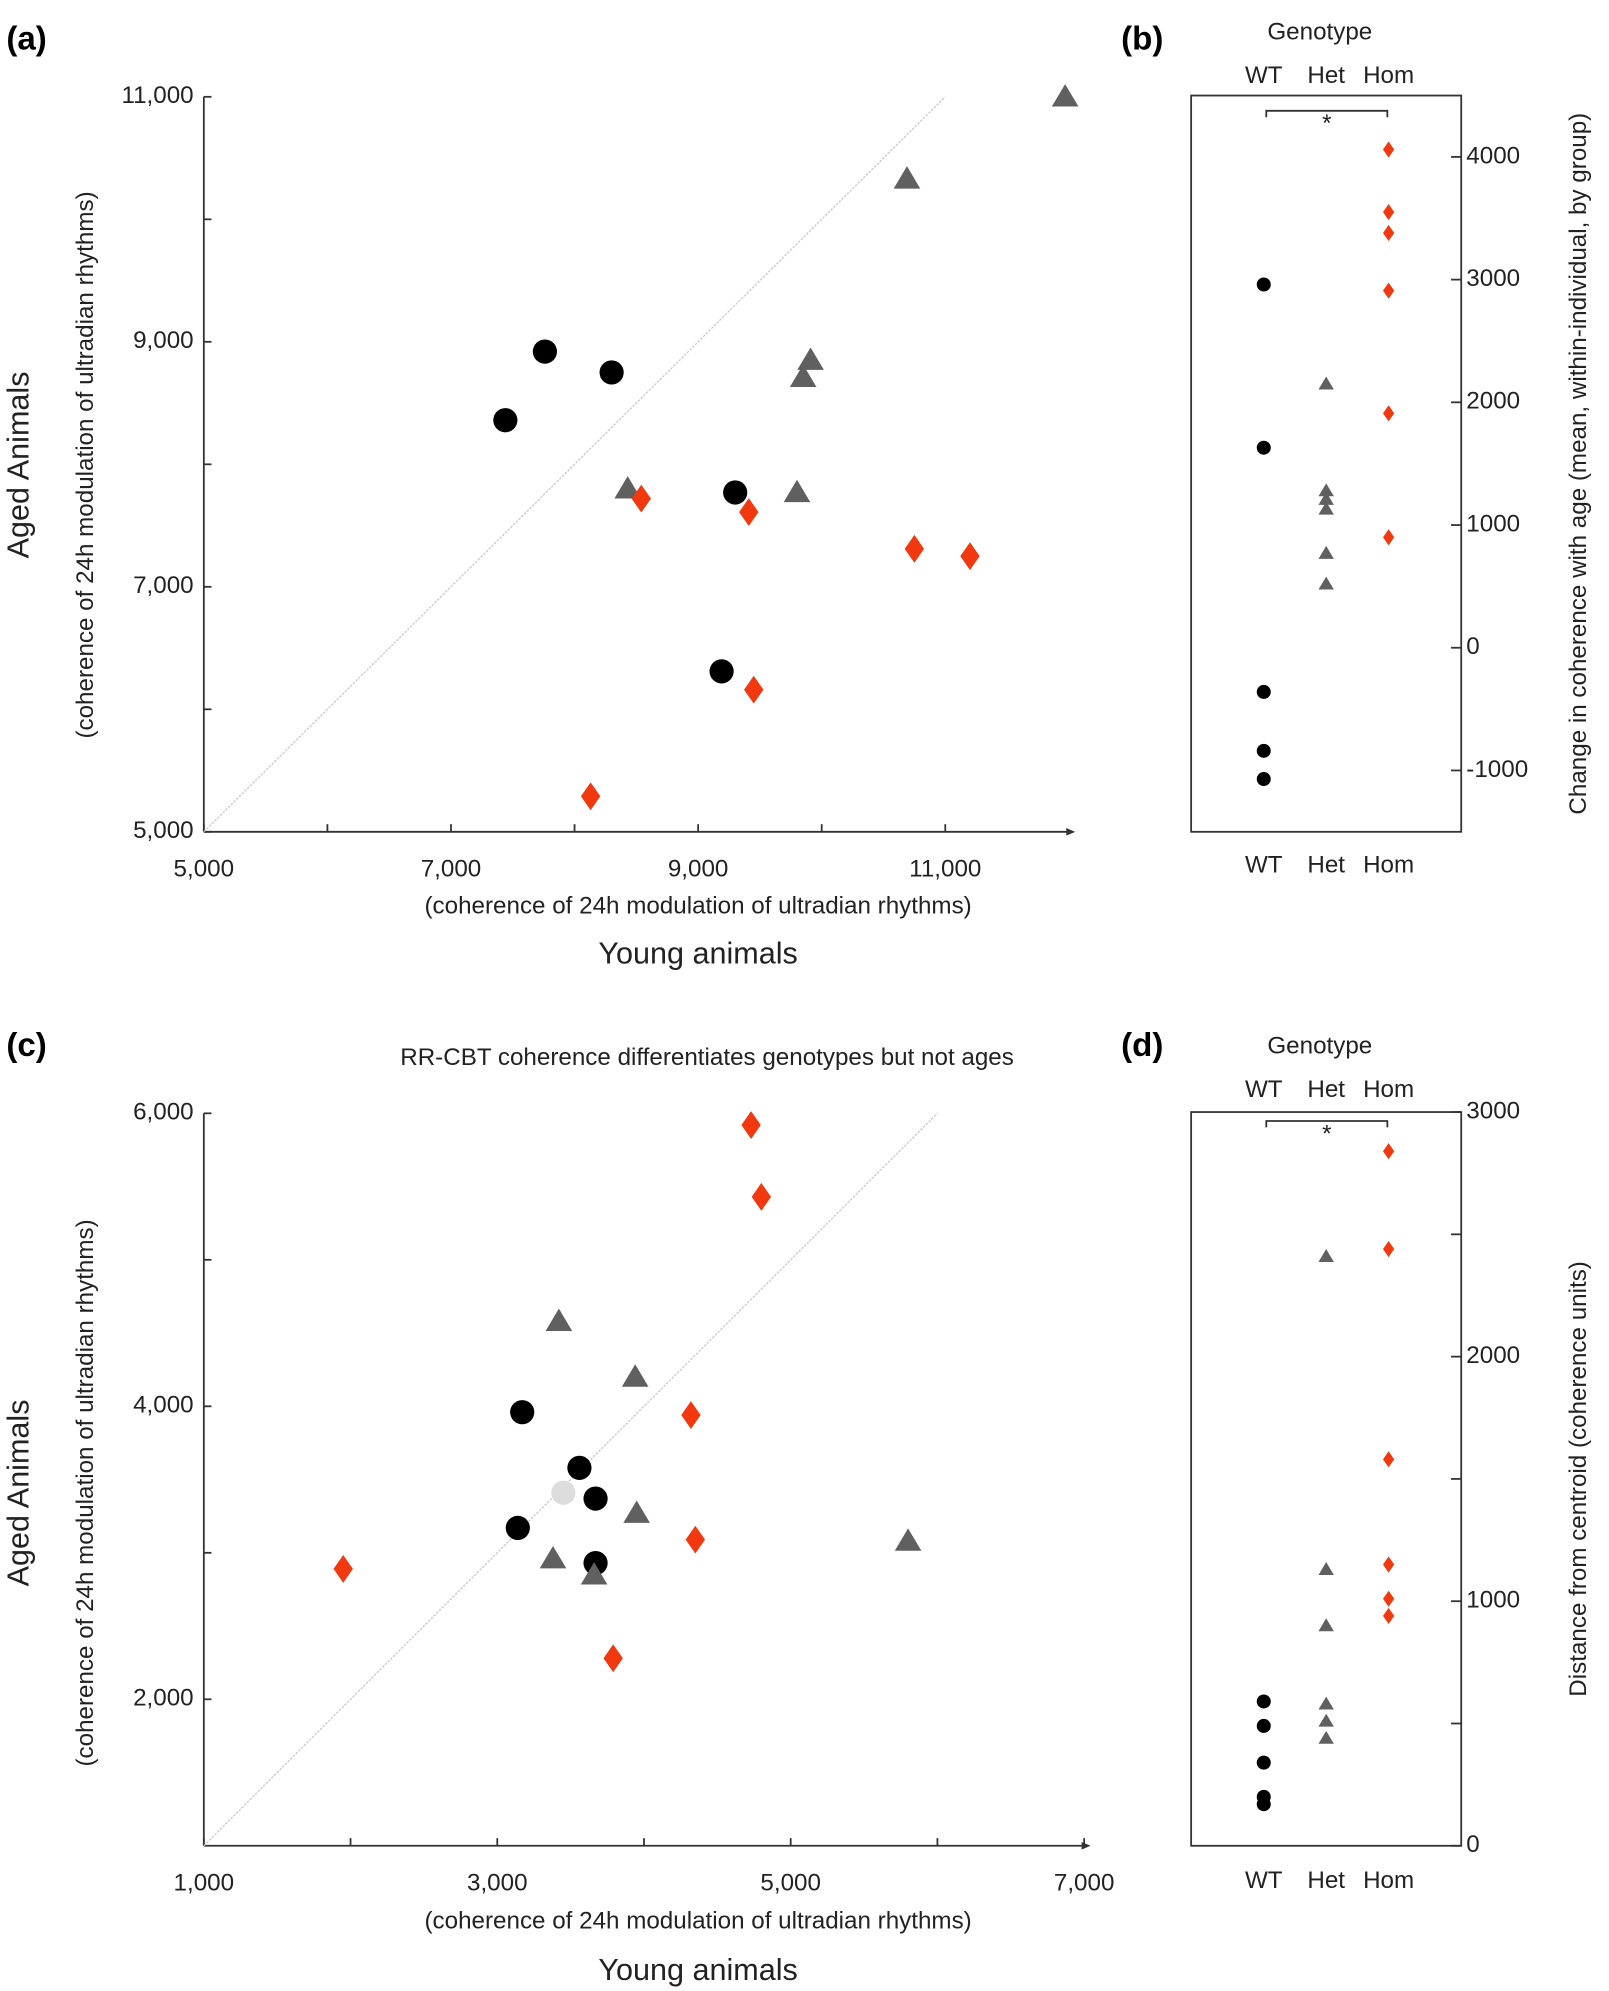 The image size is (1609, 1991). Describe the element at coordinates (163, 1405) in the screenshot. I see `y-tick-label: 4,000` at that location.